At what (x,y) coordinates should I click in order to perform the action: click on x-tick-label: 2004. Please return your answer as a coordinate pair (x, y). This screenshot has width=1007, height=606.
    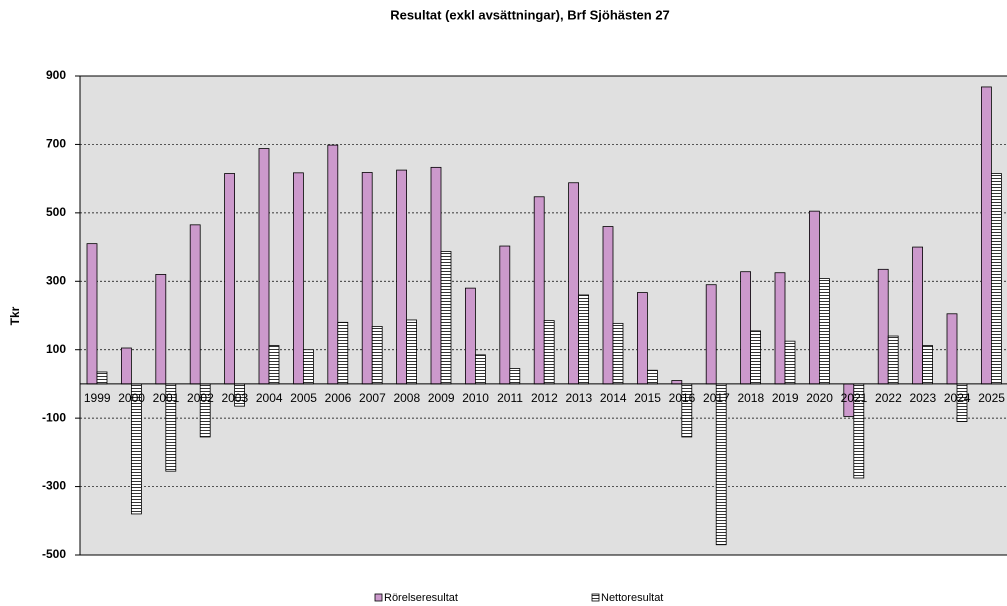
    Looking at the image, I should click on (269, 398).